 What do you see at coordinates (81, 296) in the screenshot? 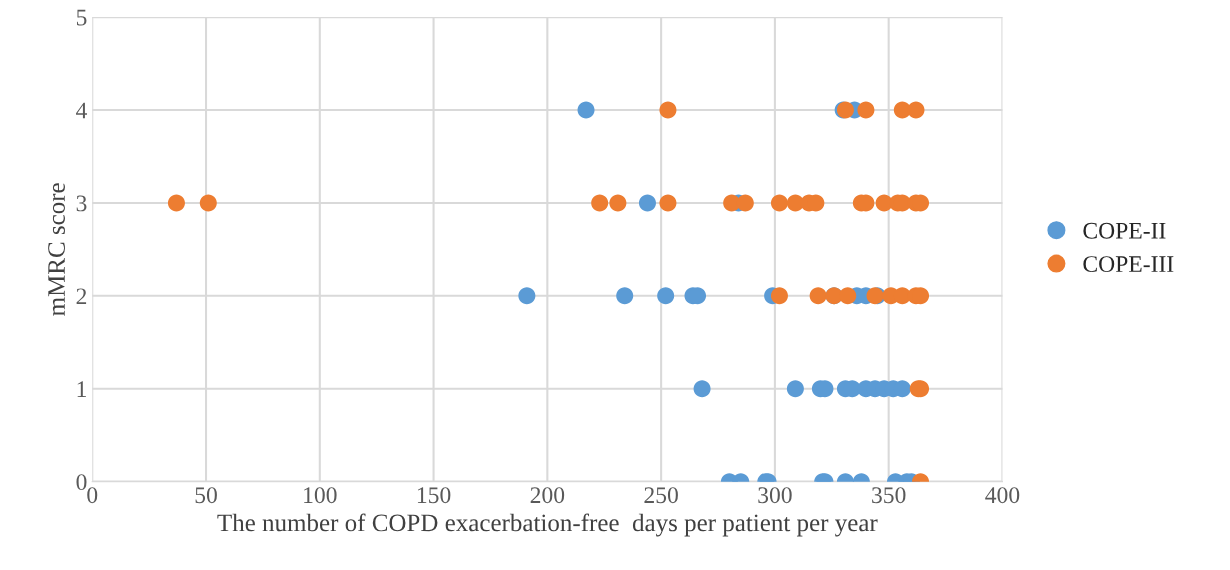
I see `y-tick-label: 2` at bounding box center [81, 296].